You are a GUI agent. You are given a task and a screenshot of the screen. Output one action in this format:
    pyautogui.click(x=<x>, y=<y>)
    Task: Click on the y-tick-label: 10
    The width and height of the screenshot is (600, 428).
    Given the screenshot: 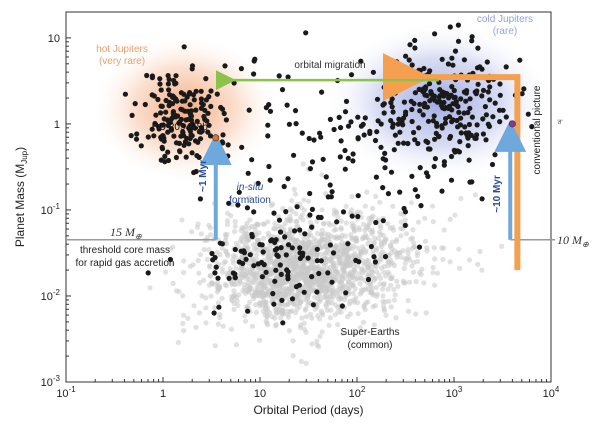 What is the action you would take?
    pyautogui.click(x=54, y=39)
    